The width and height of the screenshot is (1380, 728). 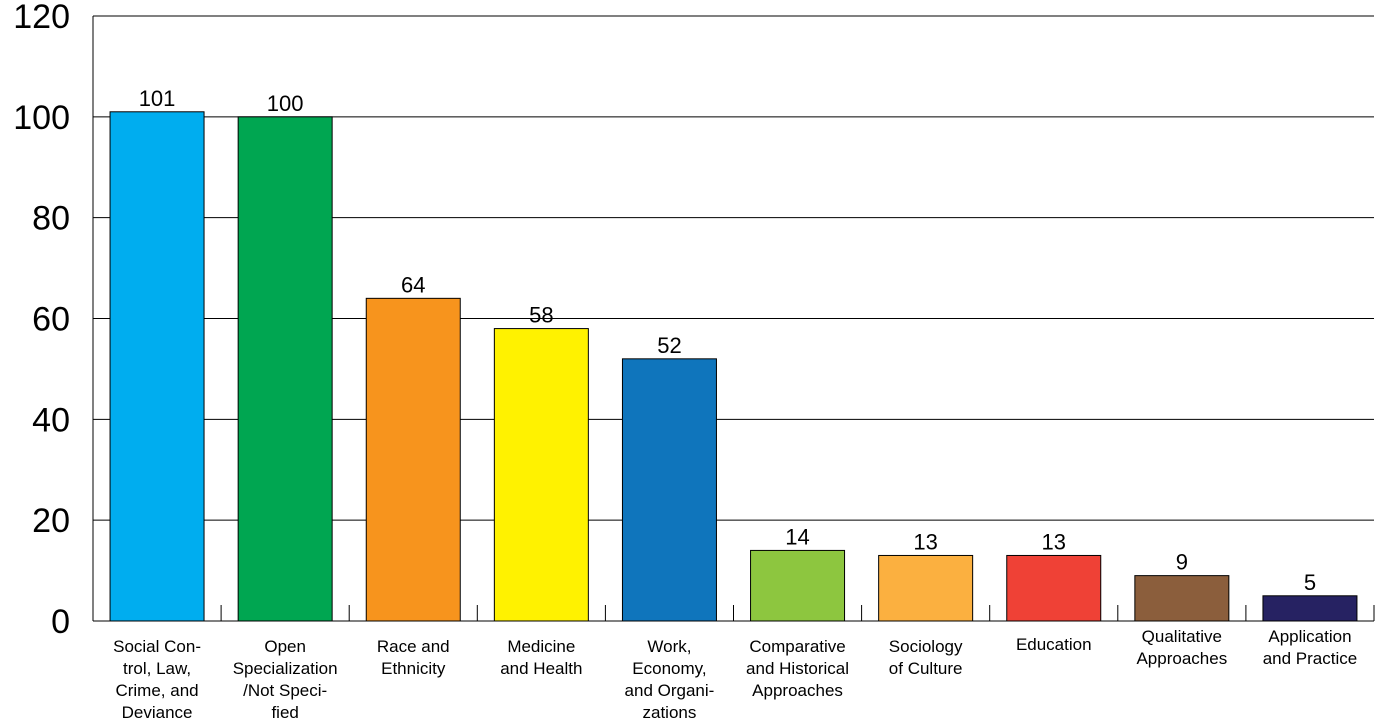 I want to click on x-tick-label-line: Ethnicity, so click(x=413, y=668).